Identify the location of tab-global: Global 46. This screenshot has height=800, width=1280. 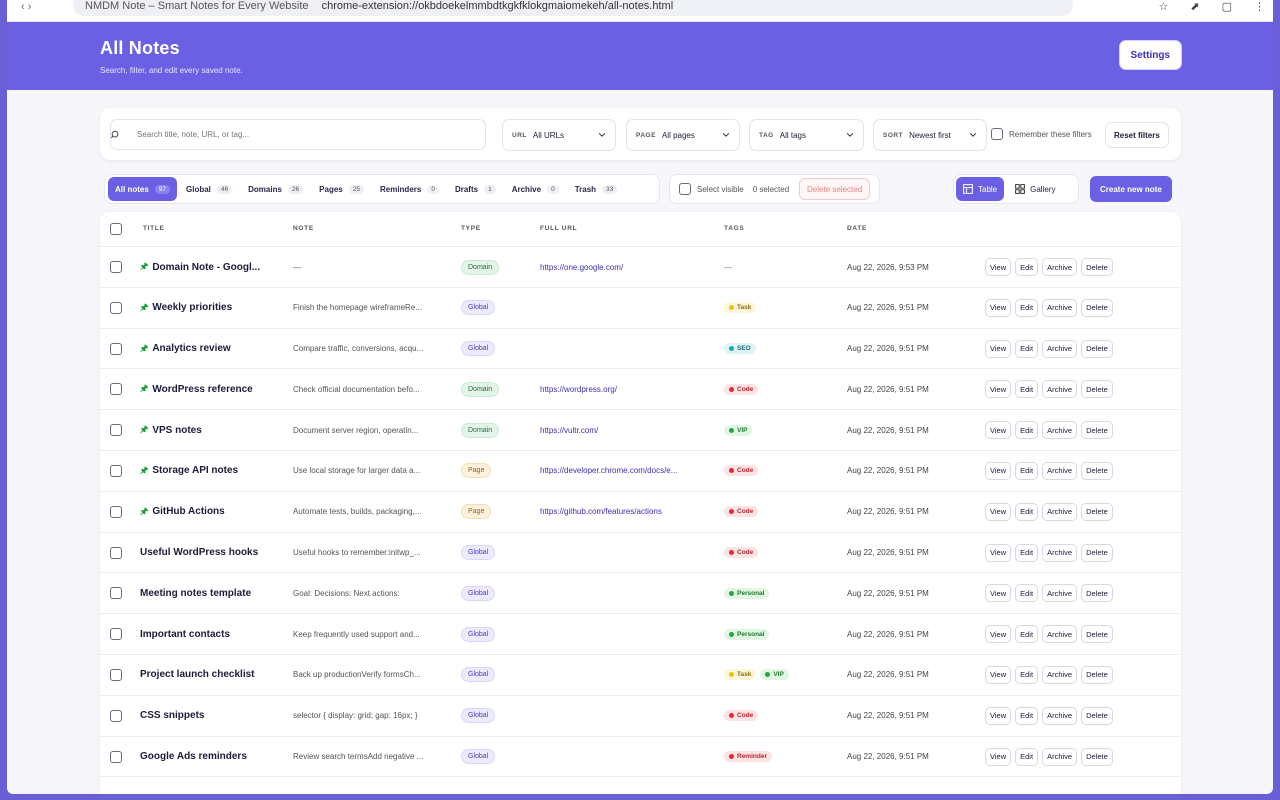
(209, 189).